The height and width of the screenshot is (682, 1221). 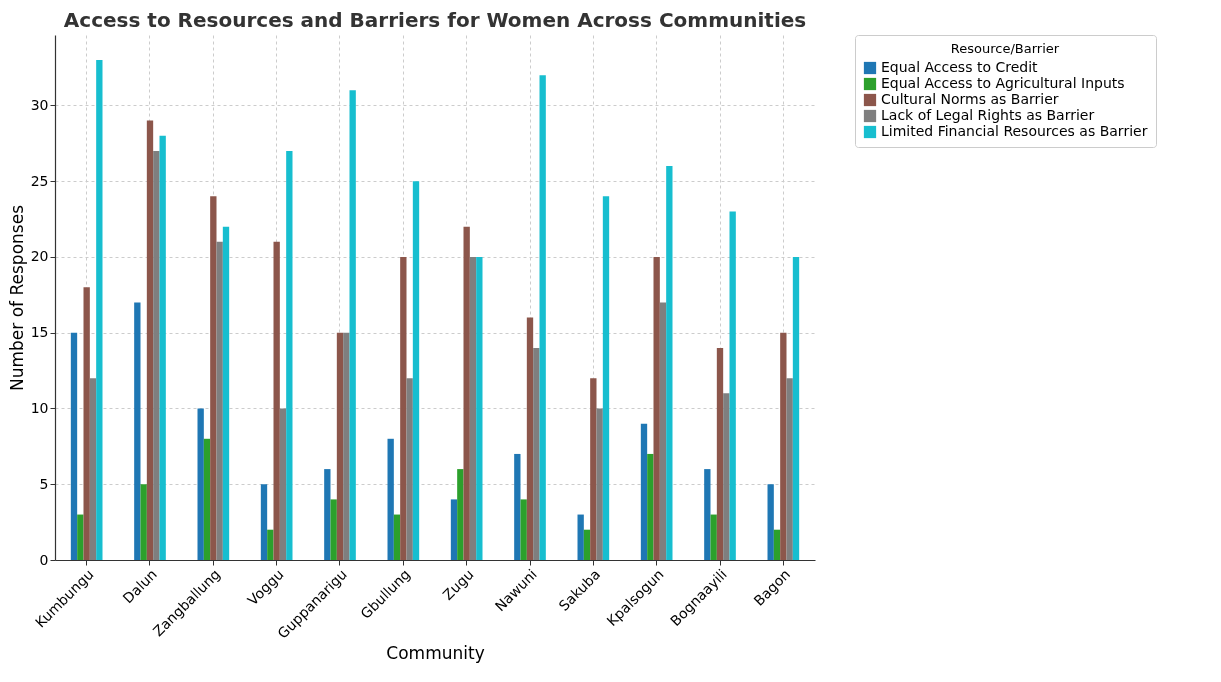 What do you see at coordinates (39, 332) in the screenshot?
I see `y-tick-label: 15` at bounding box center [39, 332].